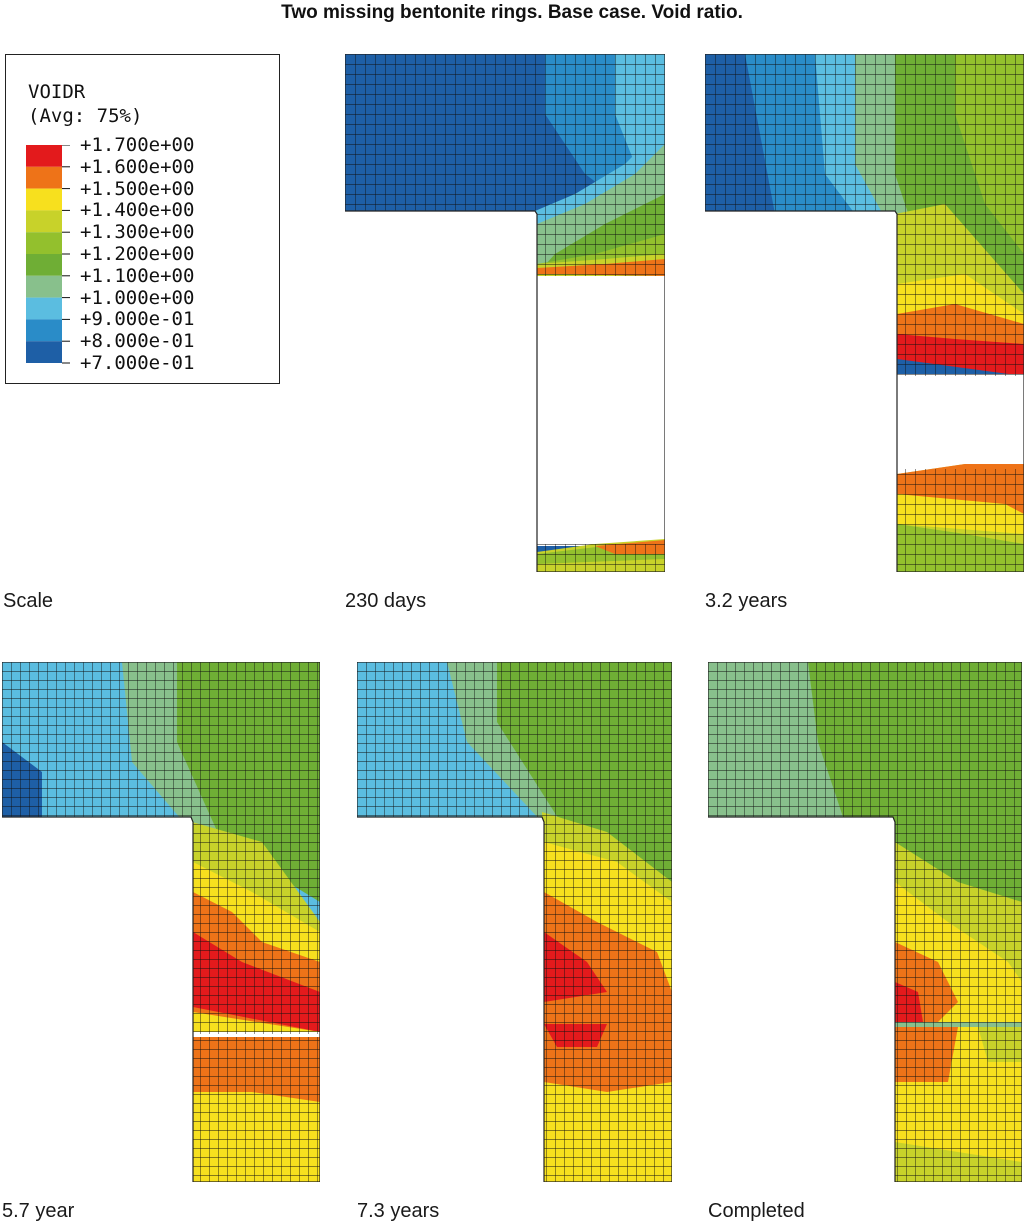  Describe the element at coordinates (137, 166) in the screenshot. I see `legend-level-label: +1.600e+00` at that location.